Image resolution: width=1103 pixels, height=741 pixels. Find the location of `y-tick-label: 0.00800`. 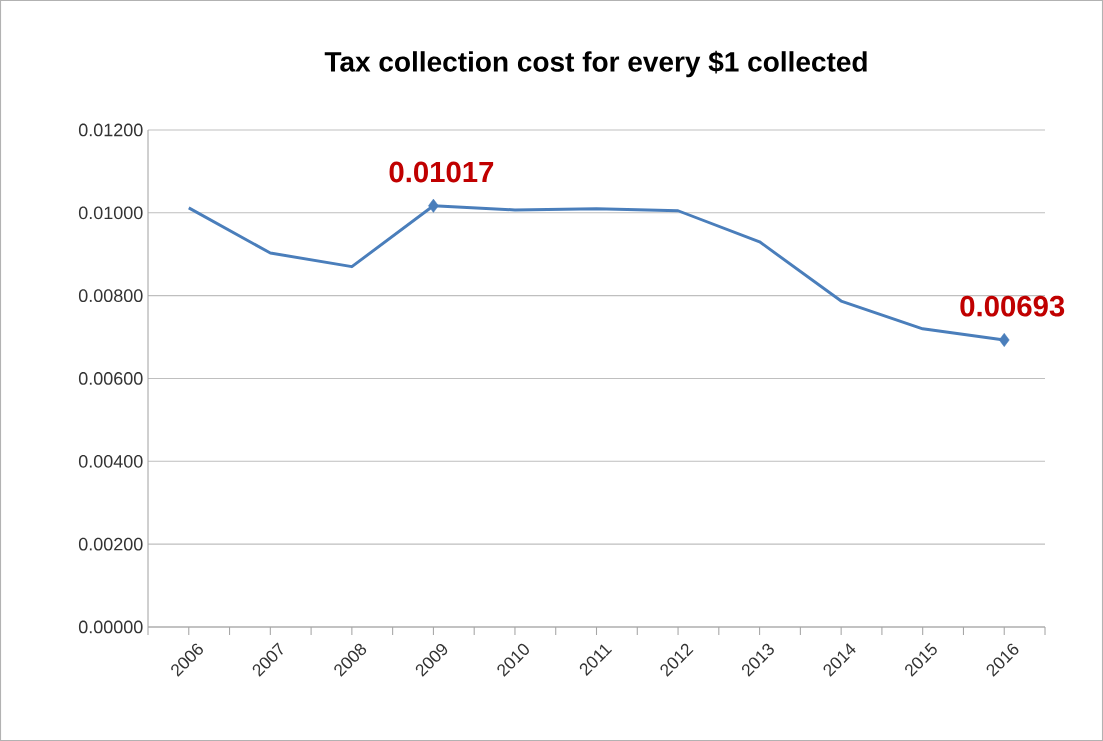

y-tick-label: 0.00800 is located at coordinates (110, 296).